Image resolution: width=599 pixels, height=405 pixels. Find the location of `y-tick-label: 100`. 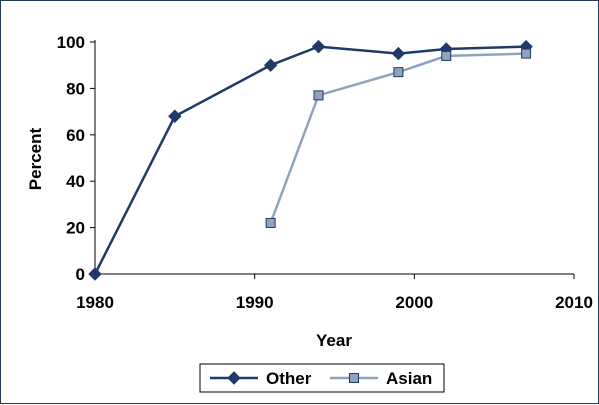

y-tick-label: 100 is located at coordinates (71, 42).